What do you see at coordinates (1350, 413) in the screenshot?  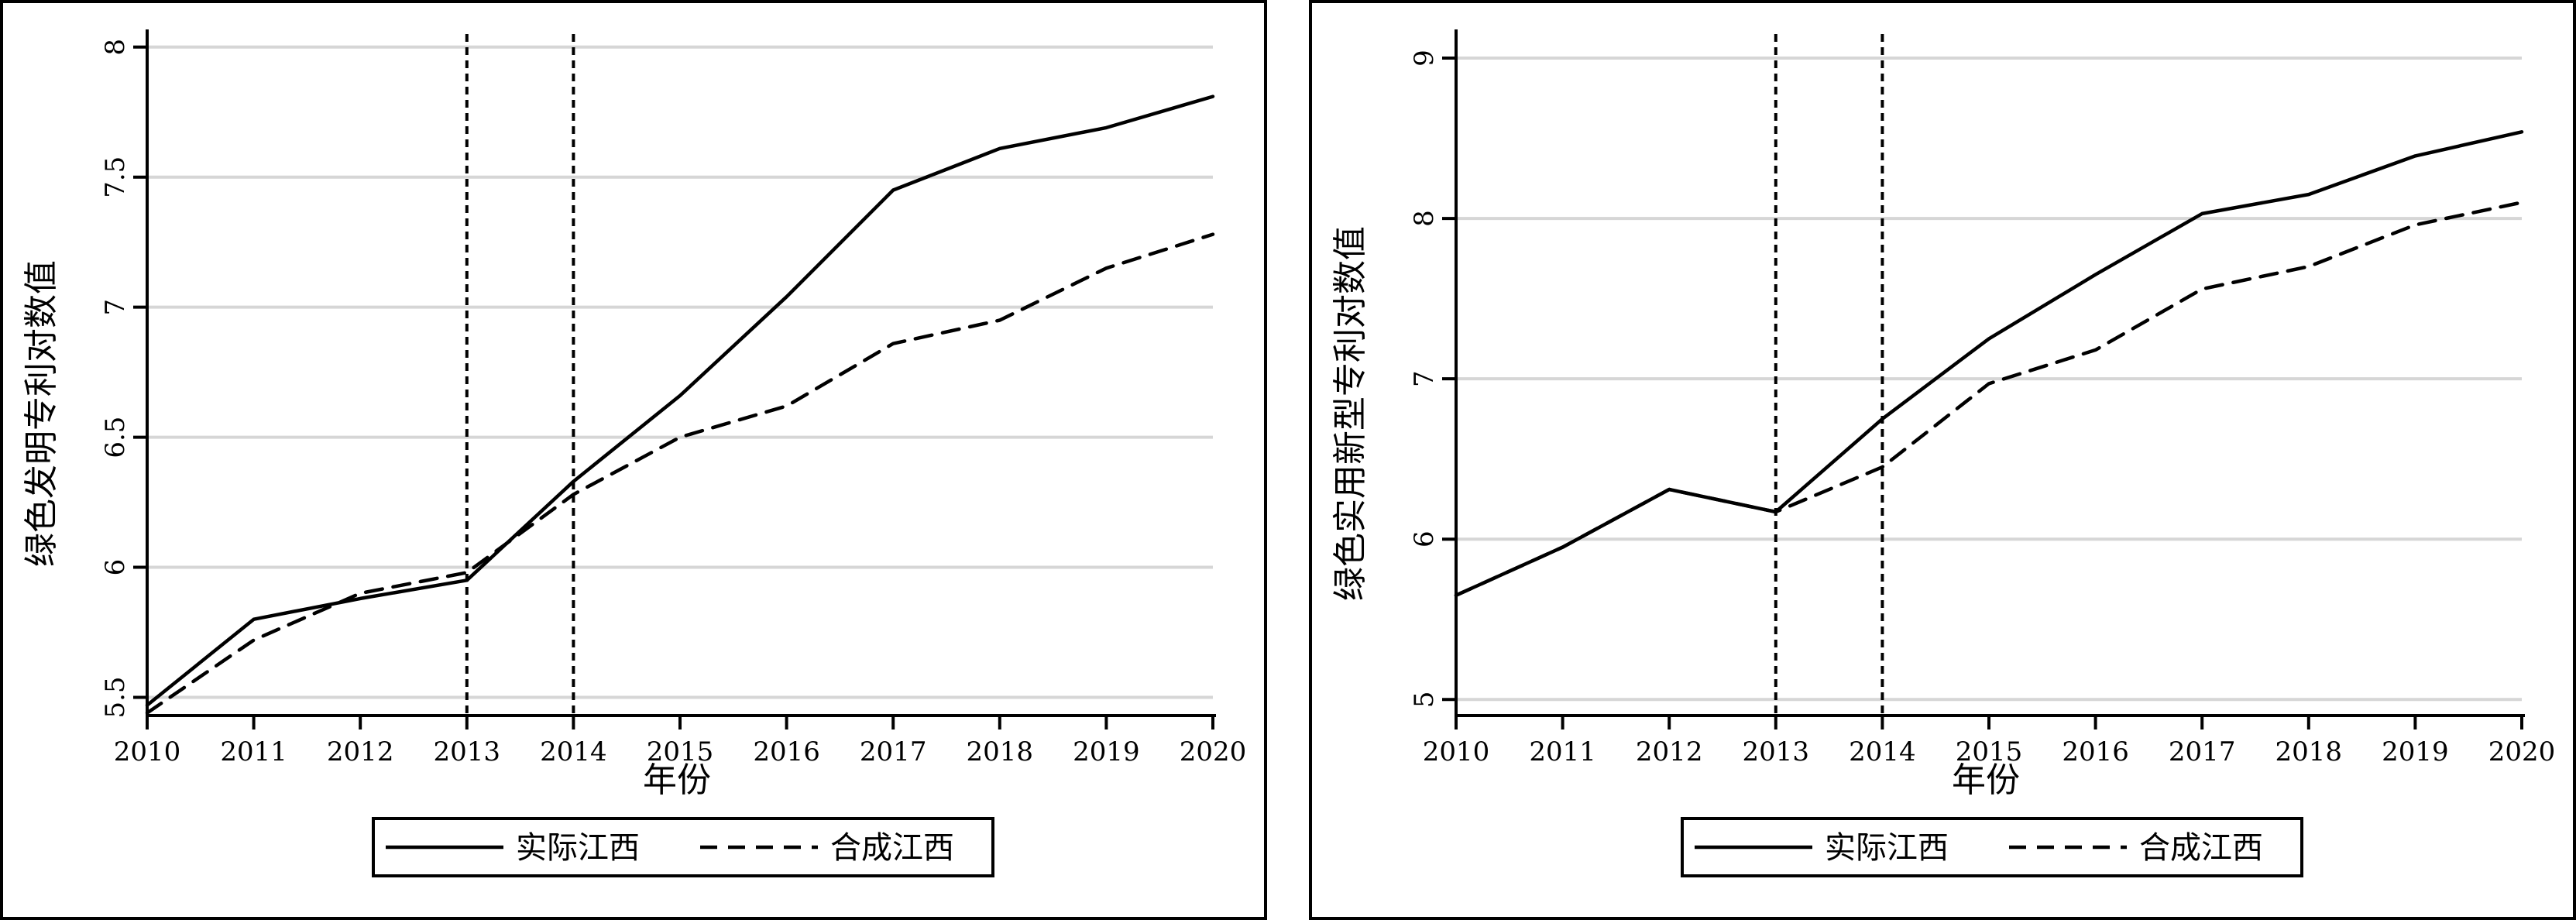 I see `y-axis-title: 绿色实用新型专利对数值` at bounding box center [1350, 413].